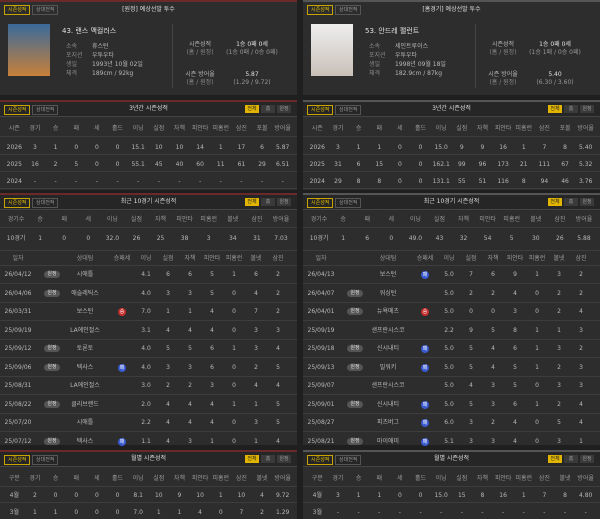 This screenshot has height=519, width=600. Describe the element at coordinates (122, 258) in the screenshot. I see `column-header: 승패세` at that location.